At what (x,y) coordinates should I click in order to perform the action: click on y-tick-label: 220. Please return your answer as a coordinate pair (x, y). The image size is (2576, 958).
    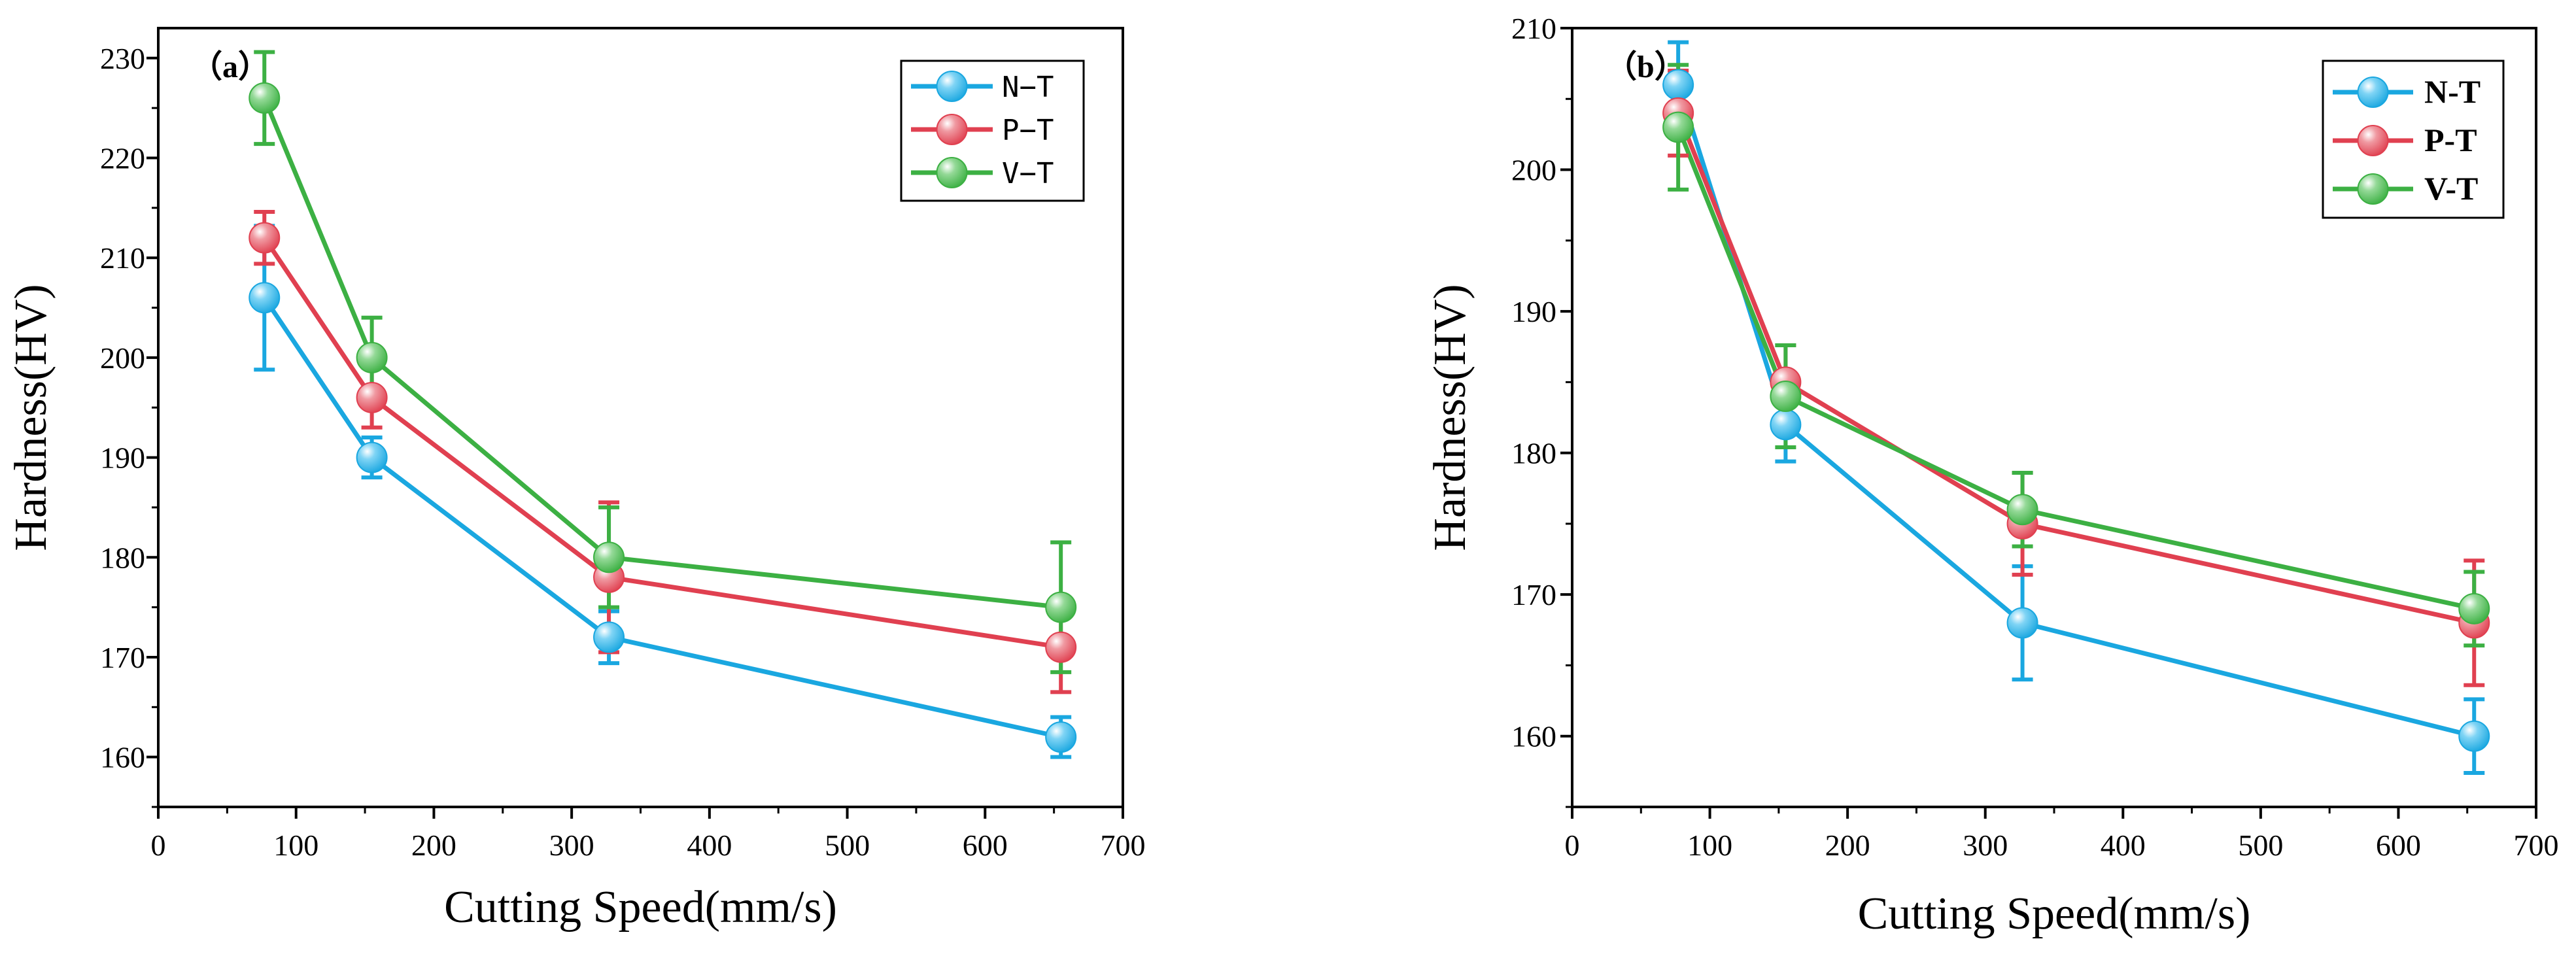
    Looking at the image, I should click on (123, 158).